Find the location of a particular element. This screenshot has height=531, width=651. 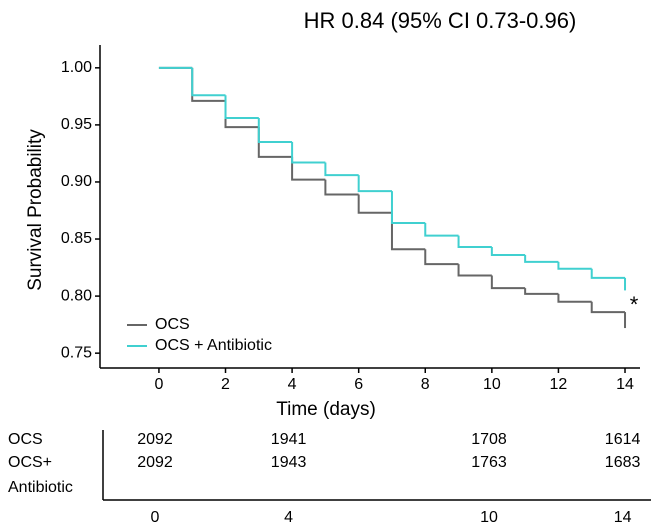

x-tick-label: 0 is located at coordinates (158, 384).